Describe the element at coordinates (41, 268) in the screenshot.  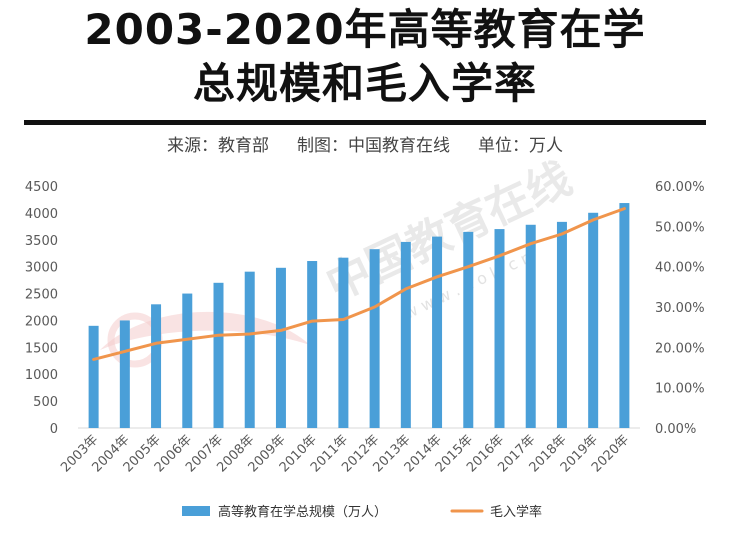
I see `left-tick-label: 3000` at that location.